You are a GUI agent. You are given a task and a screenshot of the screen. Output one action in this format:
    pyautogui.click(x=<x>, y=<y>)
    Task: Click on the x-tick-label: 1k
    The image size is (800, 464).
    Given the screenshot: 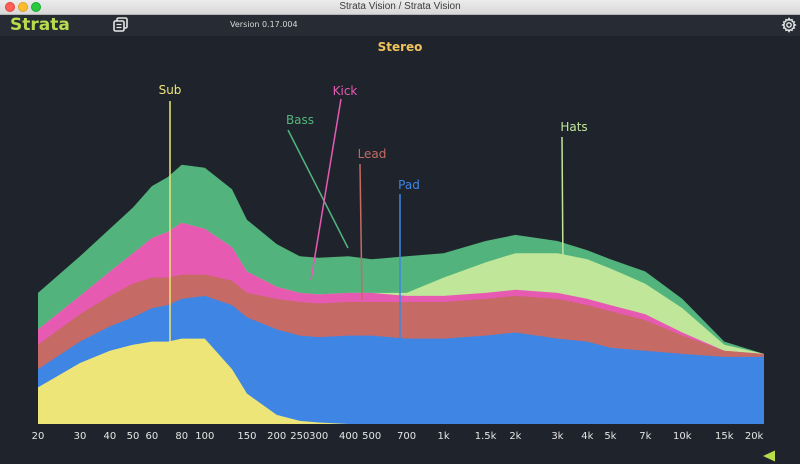 What is the action you would take?
    pyautogui.click(x=444, y=436)
    